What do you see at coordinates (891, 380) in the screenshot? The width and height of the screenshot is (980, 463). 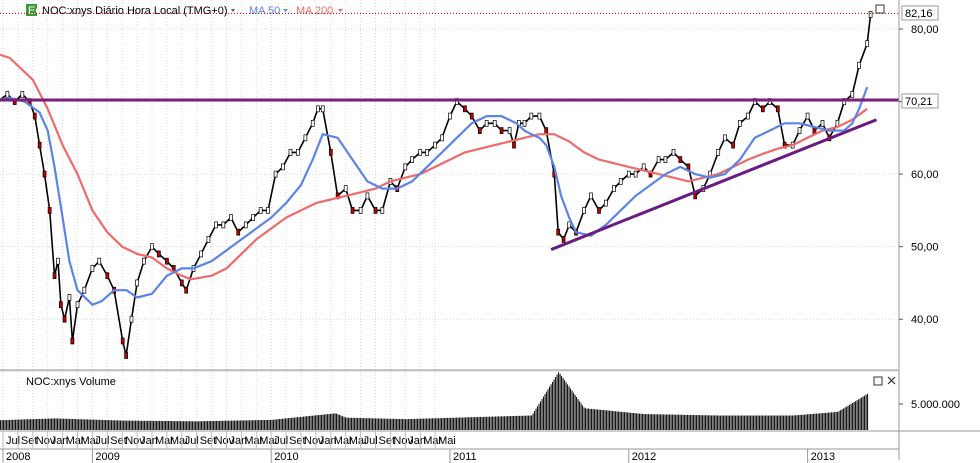 I see `x-icon` at bounding box center [891, 380].